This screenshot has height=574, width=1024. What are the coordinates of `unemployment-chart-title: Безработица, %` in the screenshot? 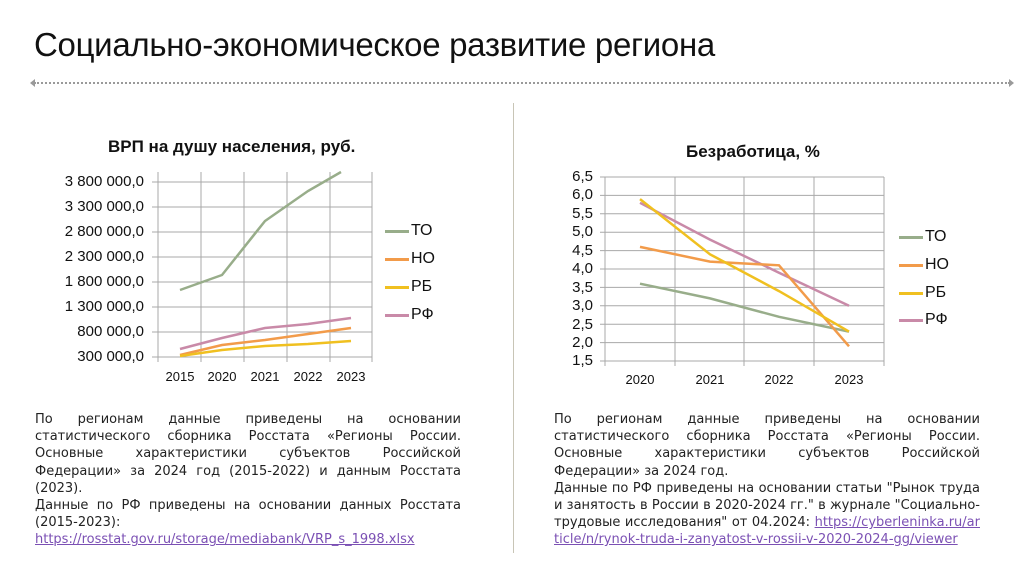 It's located at (753, 151).